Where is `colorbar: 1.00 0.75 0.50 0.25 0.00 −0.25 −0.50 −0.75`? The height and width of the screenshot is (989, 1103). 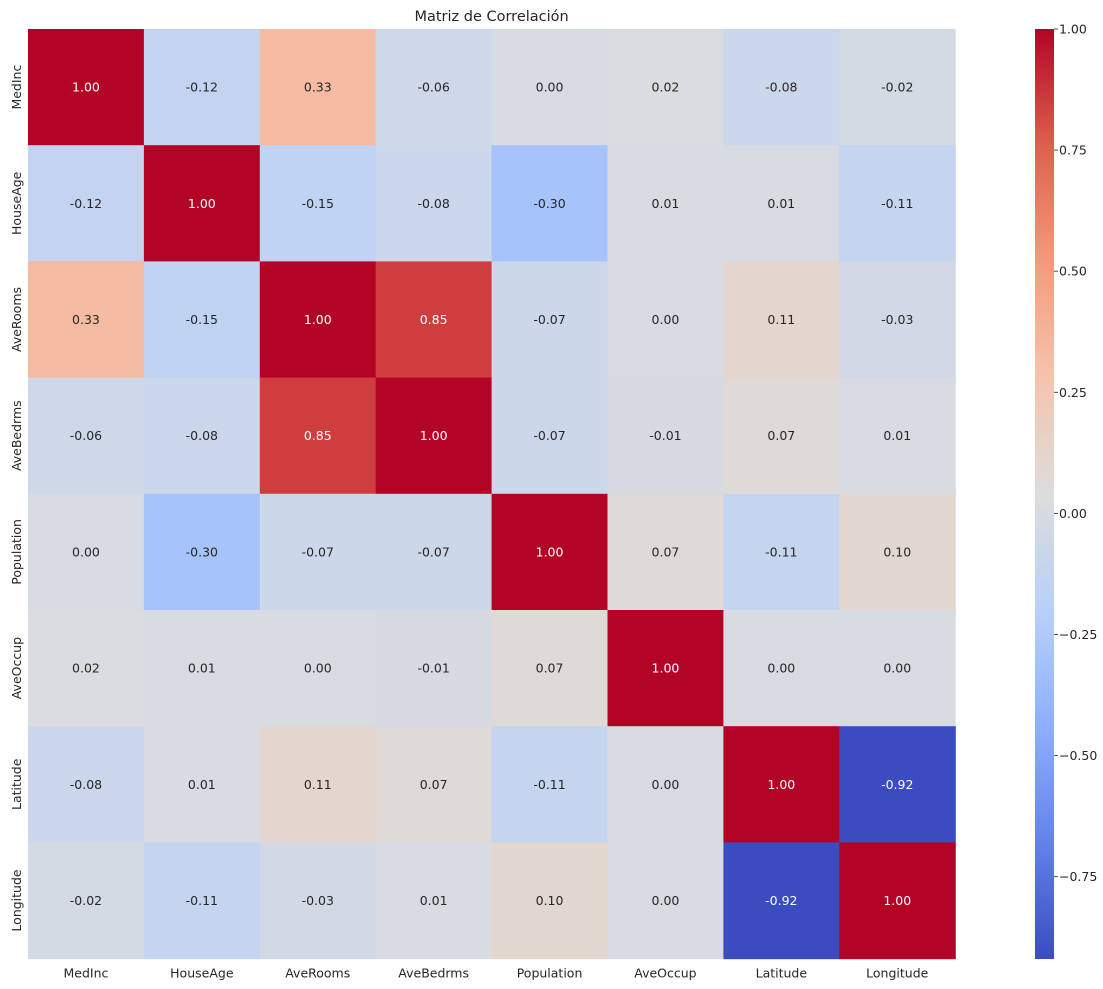
colorbar: 1.00 0.75 0.50 0.25 0.00 −0.25 −0.50 −0.75 is located at coordinates (1066, 490).